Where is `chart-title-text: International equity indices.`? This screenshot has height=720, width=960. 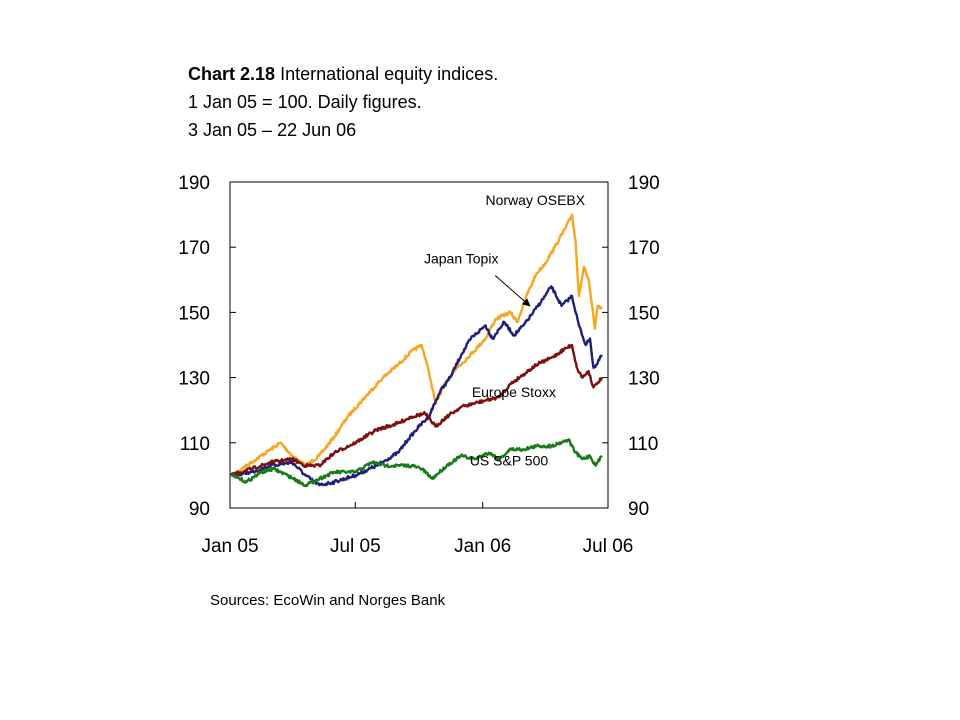 chart-title-text: International equity indices. is located at coordinates (389, 74).